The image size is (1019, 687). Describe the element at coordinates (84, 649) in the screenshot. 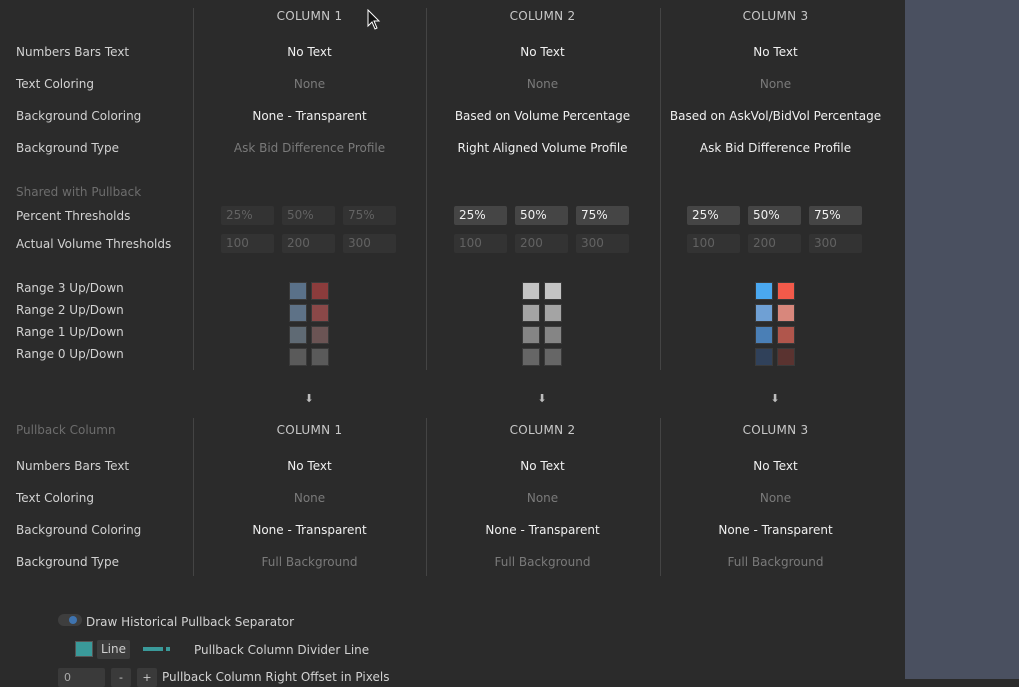

I see `divider-color-swatch` at that location.